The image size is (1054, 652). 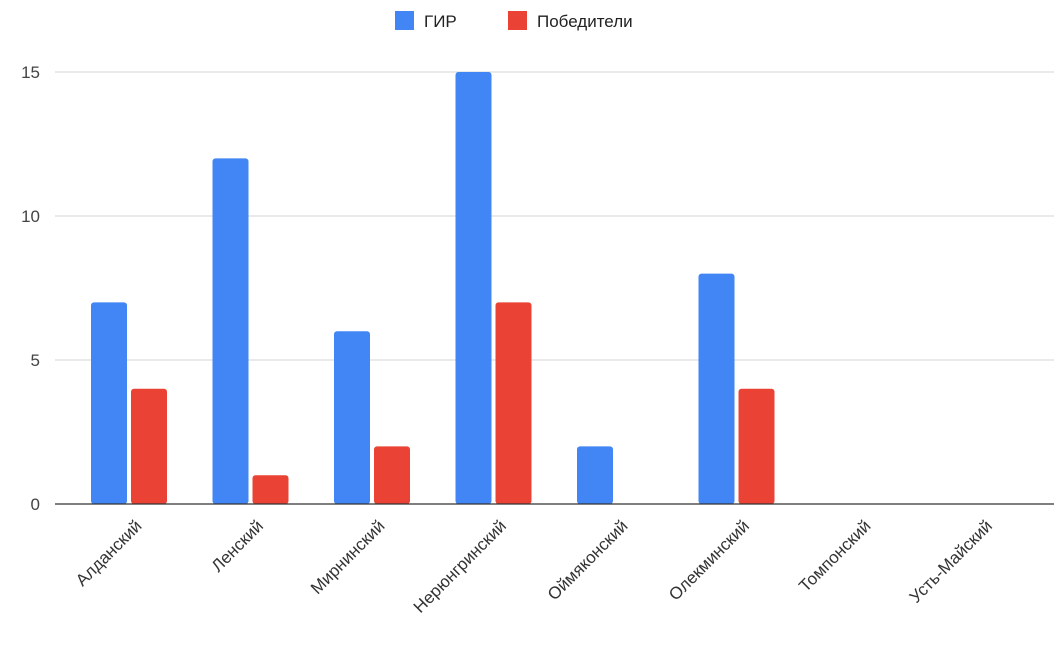 What do you see at coordinates (404, 20) in the screenshot?
I see `legend-swatch-gir` at bounding box center [404, 20].